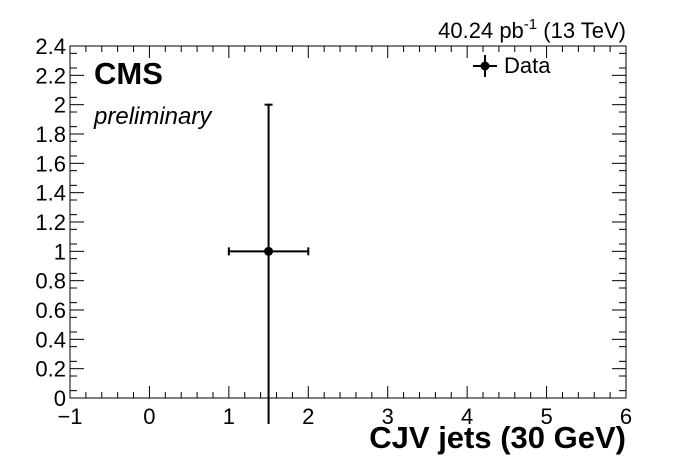 The height and width of the screenshot is (472, 696). Describe the element at coordinates (229, 416) in the screenshot. I see `x-tick-label: 1` at that location.